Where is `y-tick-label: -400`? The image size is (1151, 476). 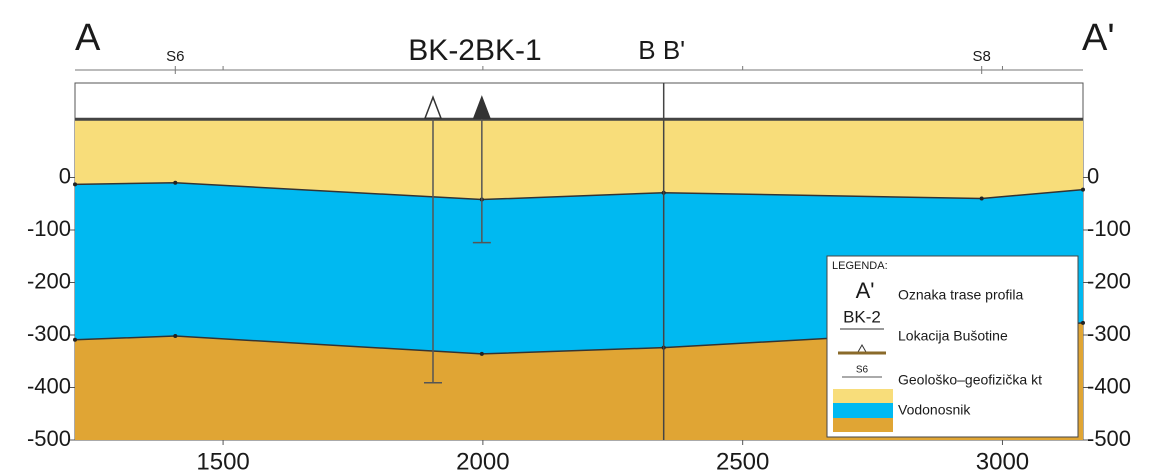
y-tick-label: -400 is located at coordinates (49, 385).